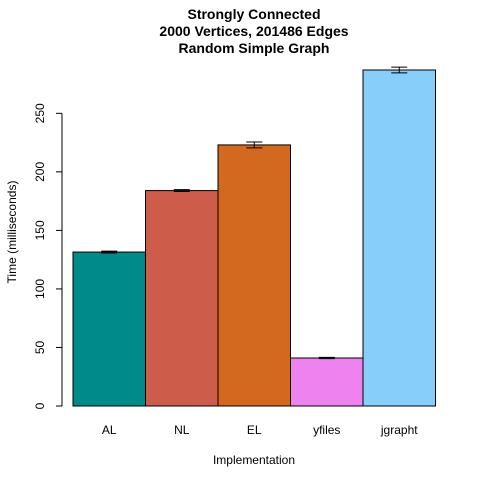  I want to click on y-axis-title: Time (milliseconds), so click(12, 232).